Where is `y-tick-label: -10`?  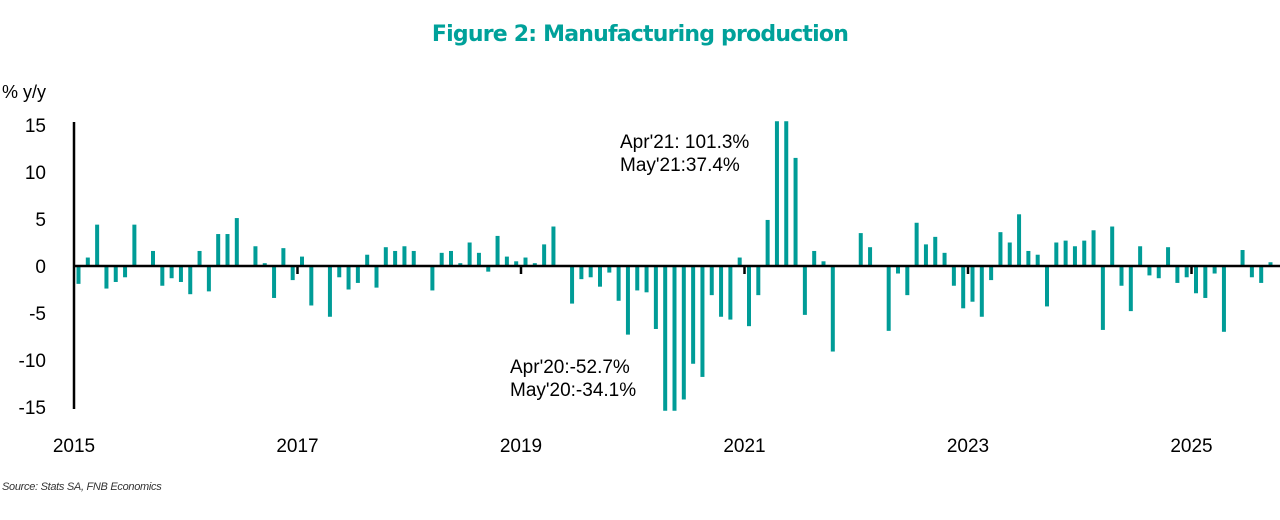
y-tick-label: -10 is located at coordinates (32, 361).